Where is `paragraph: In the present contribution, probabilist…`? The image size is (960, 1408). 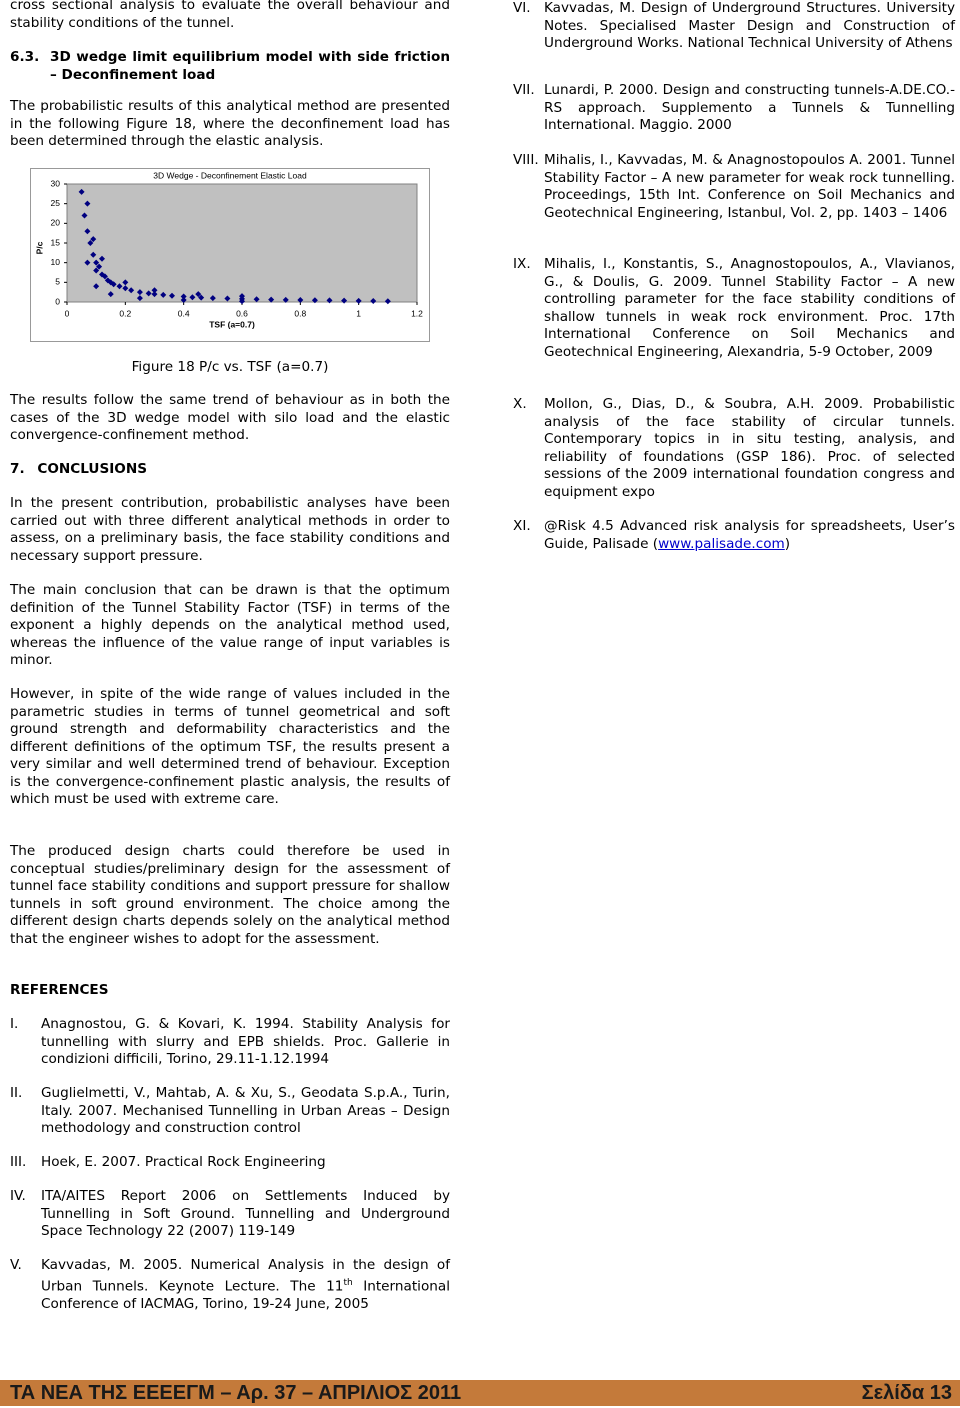
paragraph: In the present contribution, probabilist… is located at coordinates (230, 529).